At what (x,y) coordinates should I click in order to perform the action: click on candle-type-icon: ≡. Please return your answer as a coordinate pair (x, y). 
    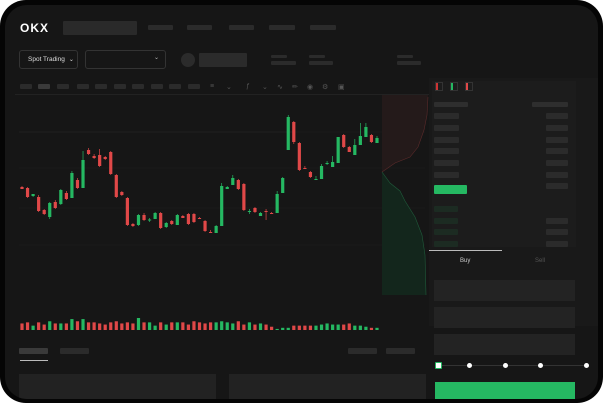
    Looking at the image, I should click on (212, 86).